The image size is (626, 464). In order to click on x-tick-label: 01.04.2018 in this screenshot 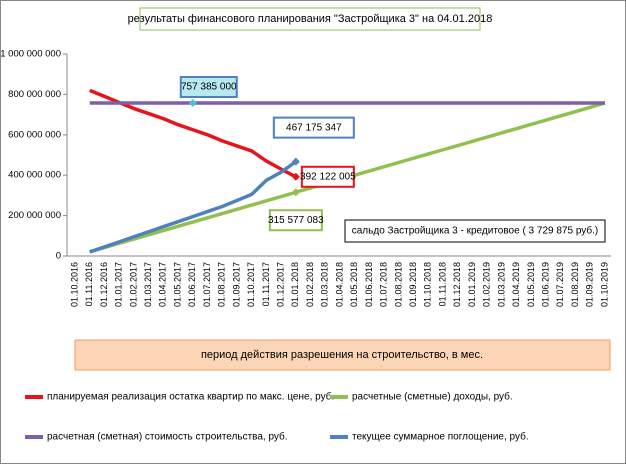, I will do `click(339, 284)`.